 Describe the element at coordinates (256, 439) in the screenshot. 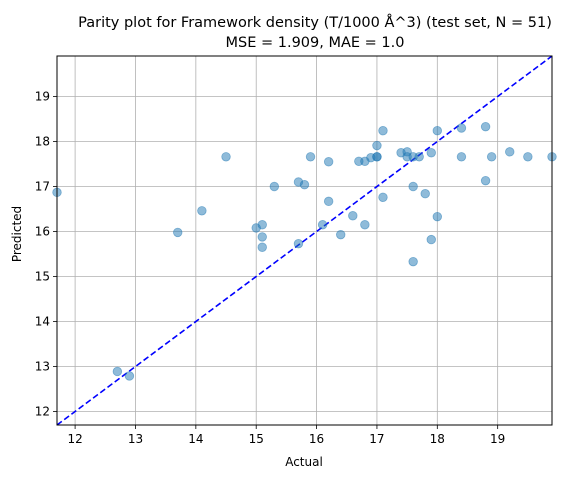

I see `x-tick-label: 15` at that location.